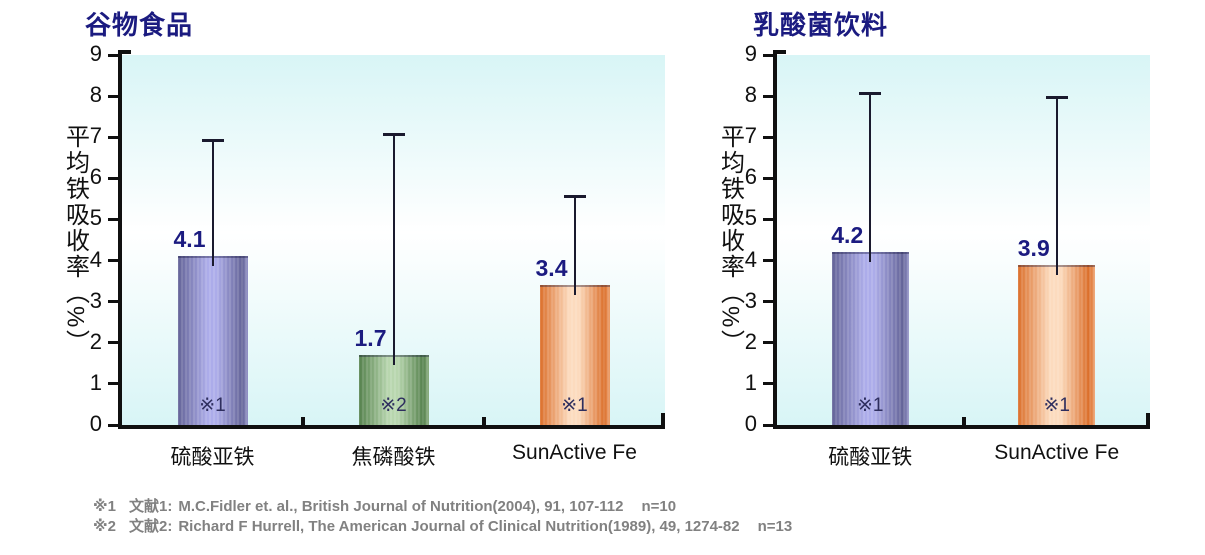 This screenshot has width=1205, height=555. I want to click on footnote-mark: ※2, so click(104, 526).